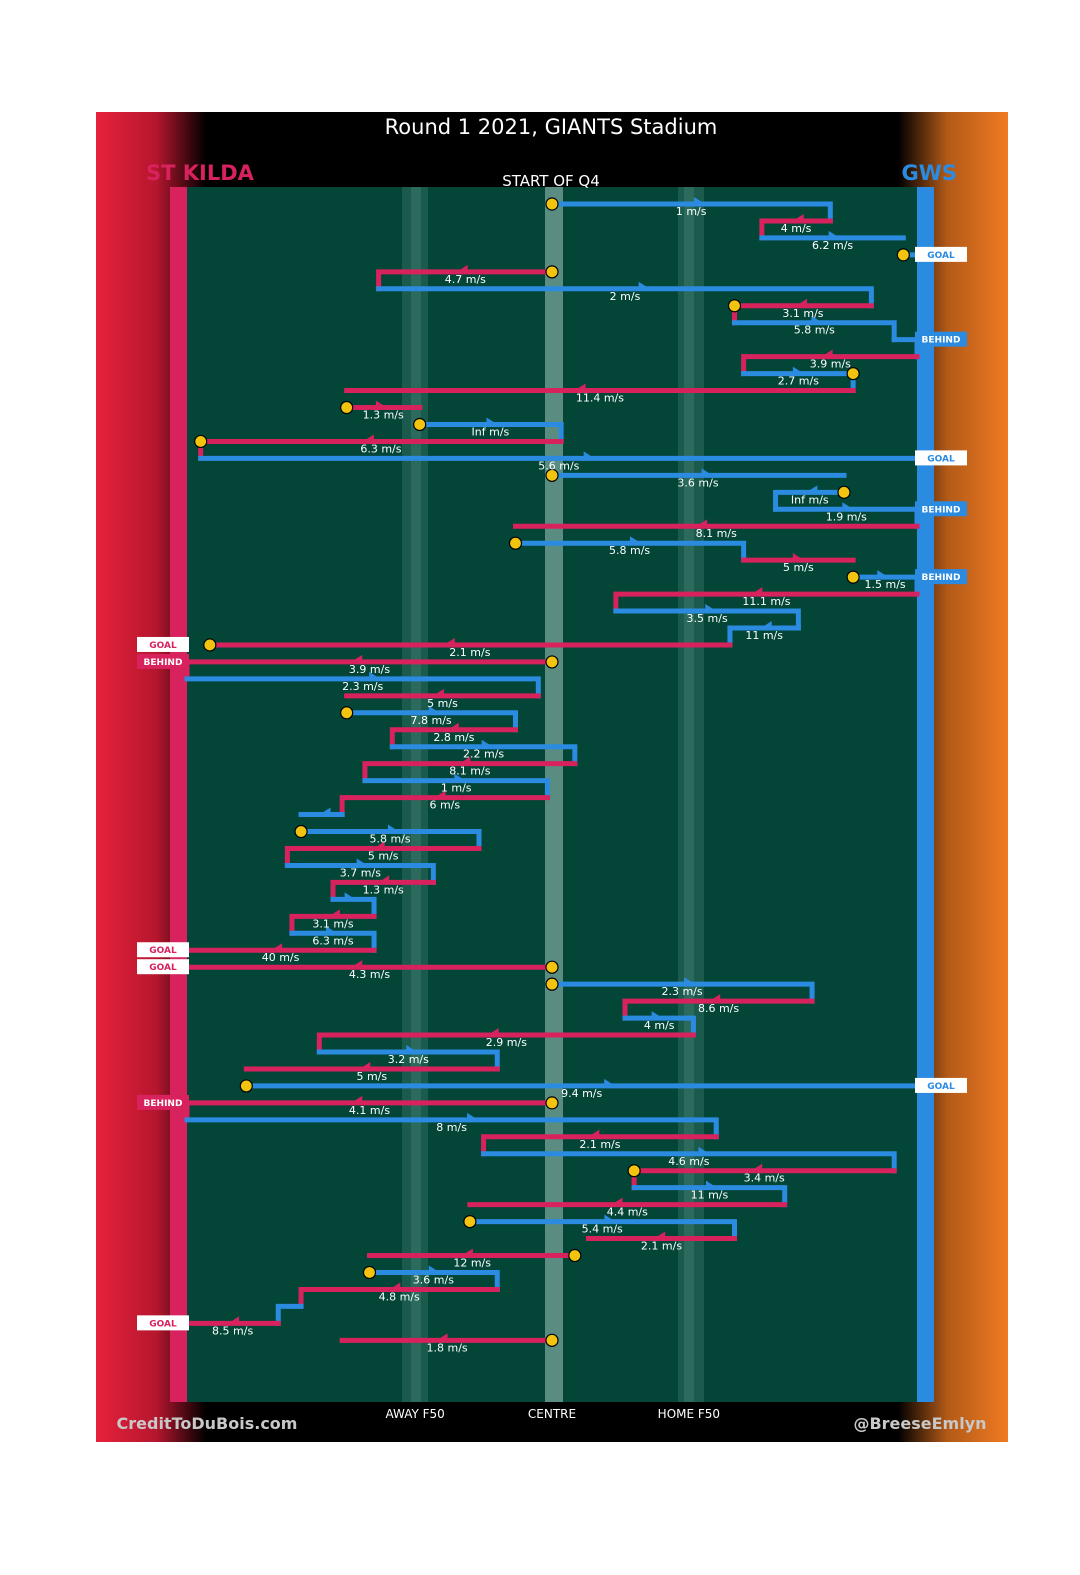 The width and height of the screenshot is (1080, 1575). Describe the element at coordinates (369, 669) in the screenshot. I see `speed-label-27: 3.9 m/s` at that location.